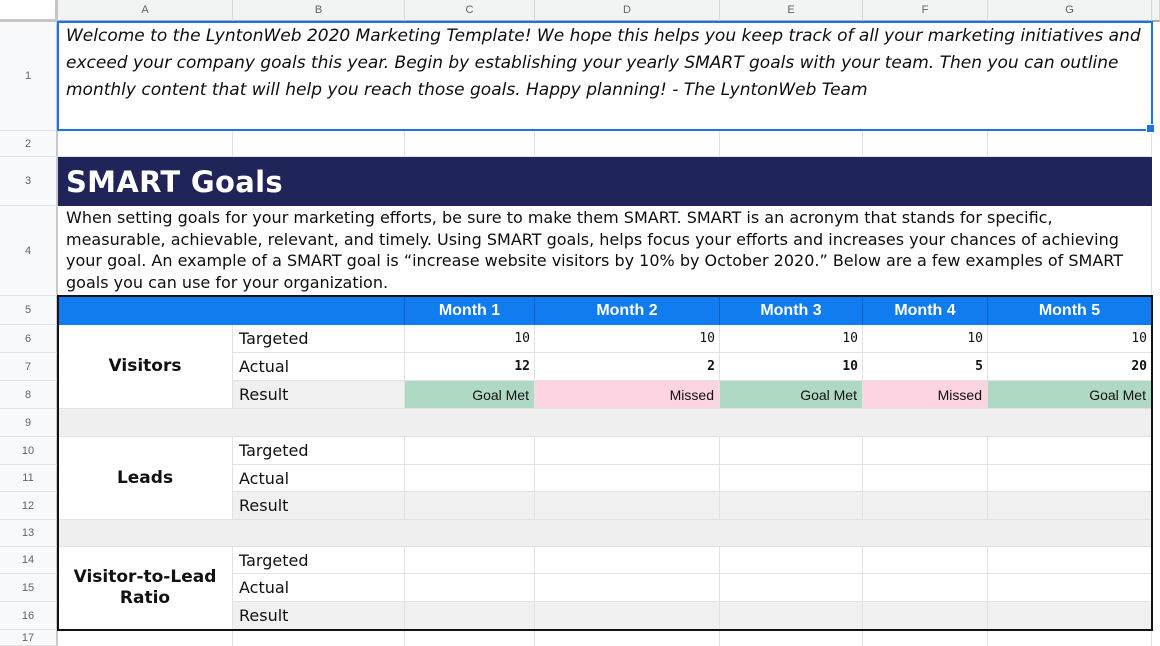  I want to click on cell-d2, so click(627, 144).